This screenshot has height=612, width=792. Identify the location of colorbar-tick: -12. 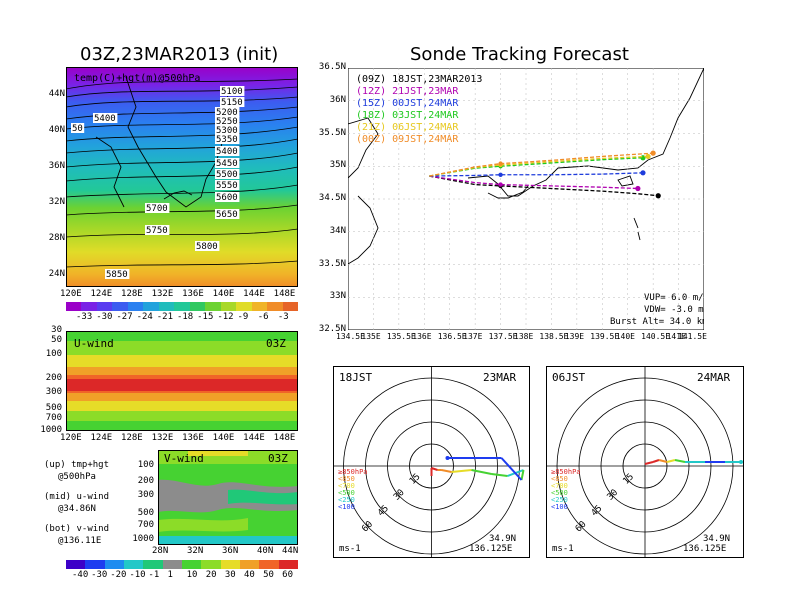
(225, 317).